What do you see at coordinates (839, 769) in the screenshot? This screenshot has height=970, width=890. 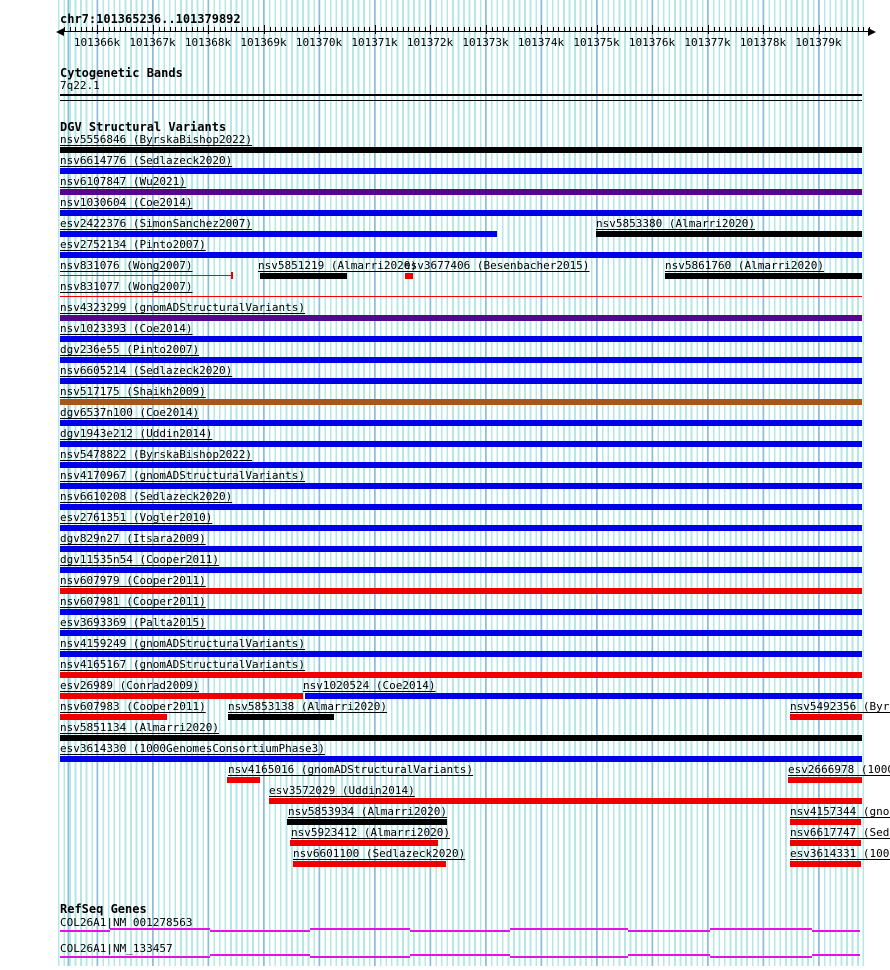 I see `variant-label: esv2666978 (1000GenomesConsortiumPhase3)` at bounding box center [839, 769].